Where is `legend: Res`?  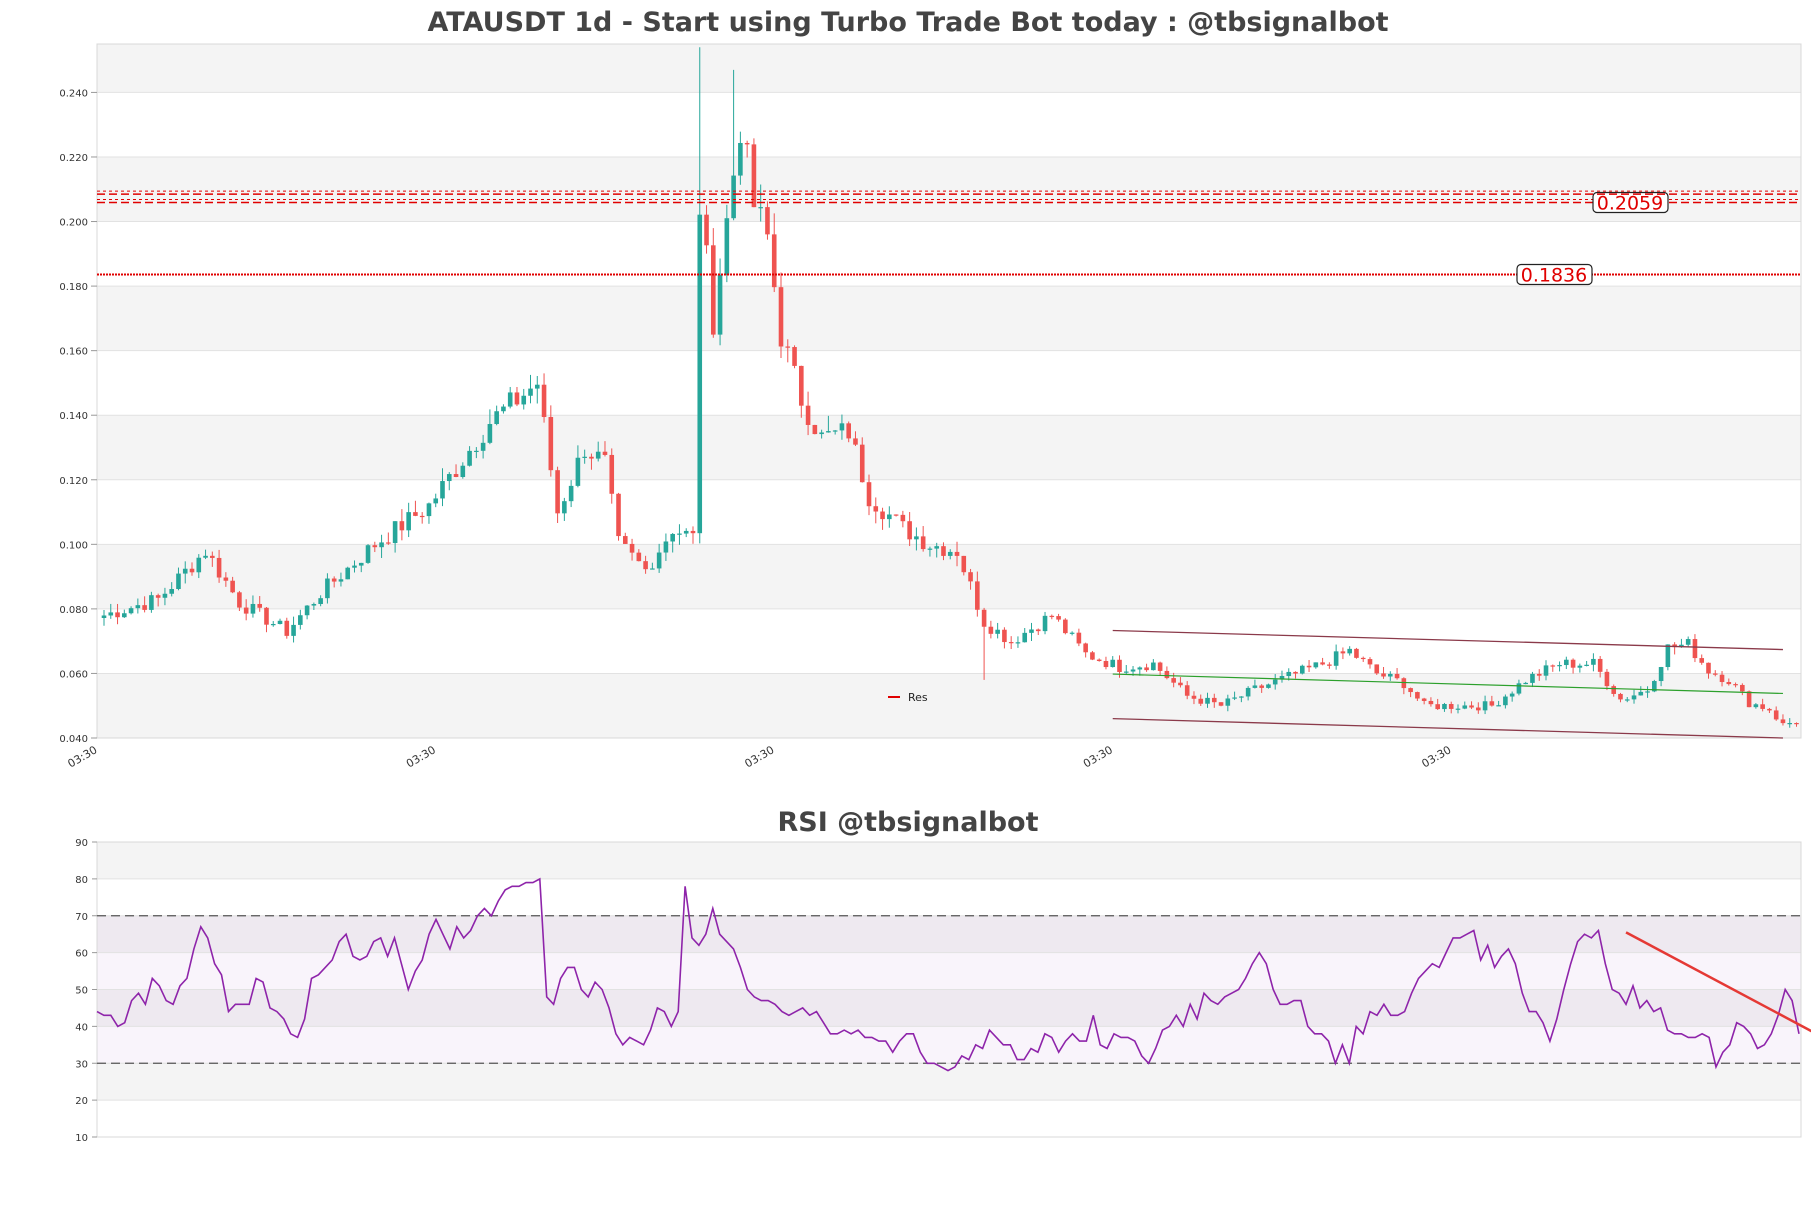
legend: Res is located at coordinates (908, 697).